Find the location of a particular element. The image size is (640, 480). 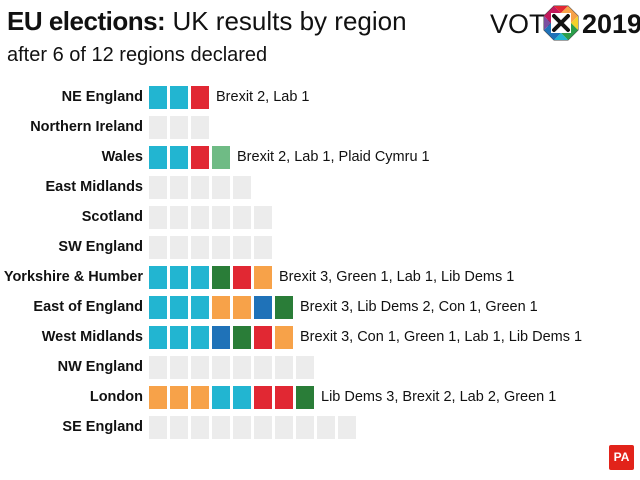

region-label: Northern Ireland is located at coordinates (86, 127).